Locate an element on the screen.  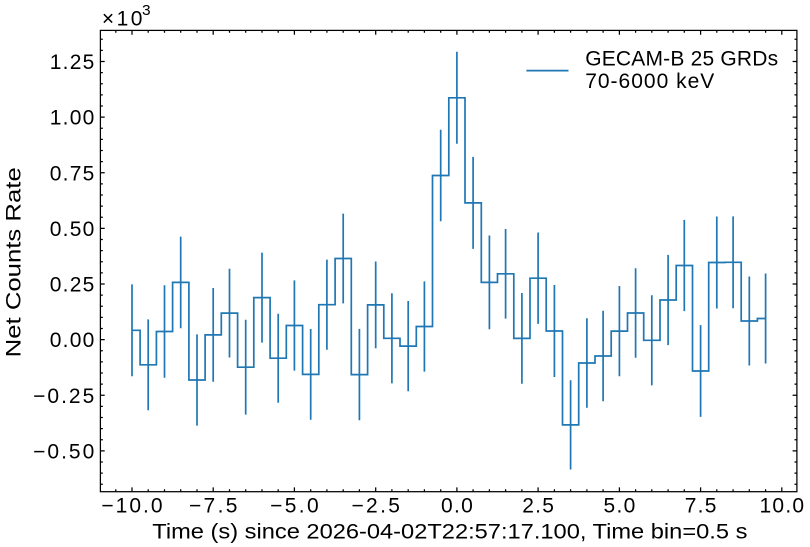
svg-text: 0.0 is located at coordinates (457, 505).